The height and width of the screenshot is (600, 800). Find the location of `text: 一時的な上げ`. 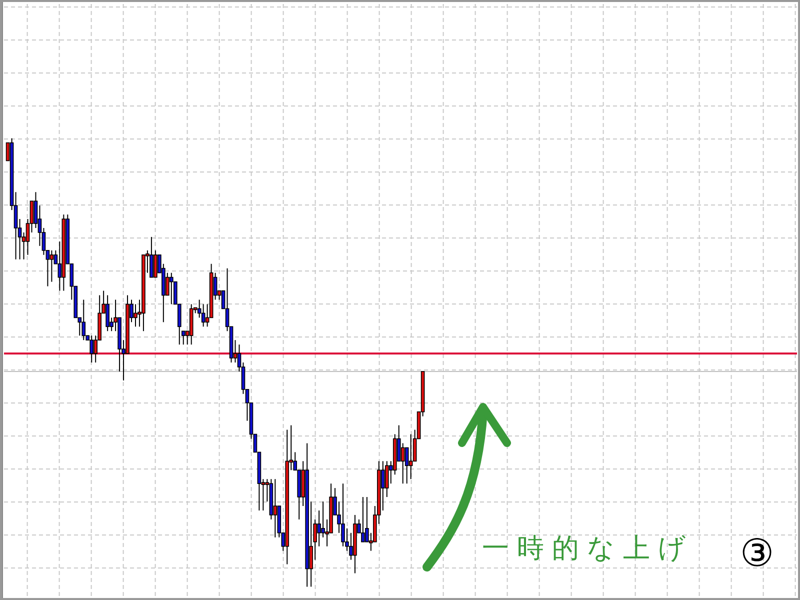

text: 一時的な上げ is located at coordinates (588, 548).